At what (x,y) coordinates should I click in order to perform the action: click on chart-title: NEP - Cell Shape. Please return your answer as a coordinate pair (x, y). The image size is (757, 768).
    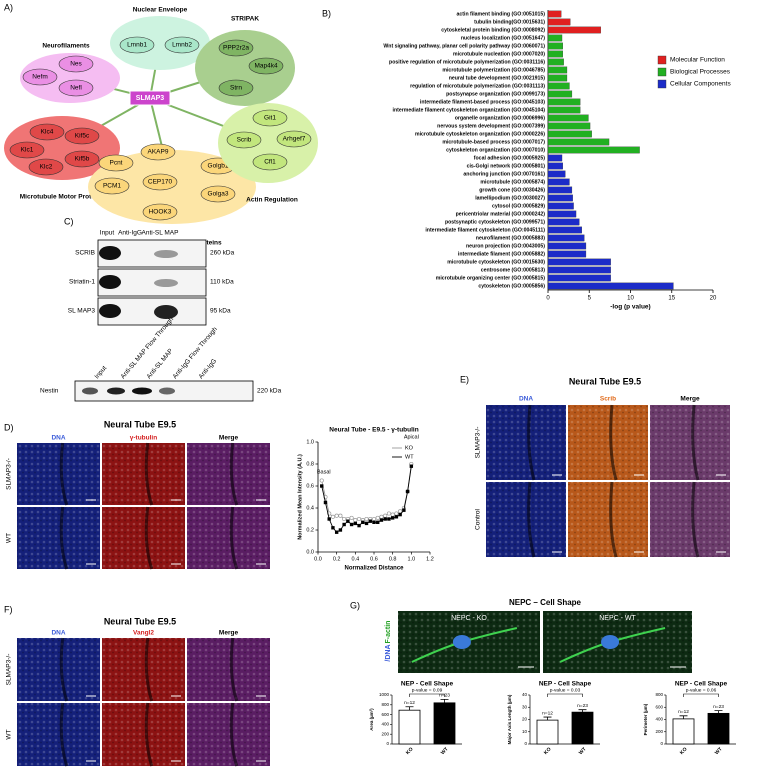
    Looking at the image, I should click on (427, 684).